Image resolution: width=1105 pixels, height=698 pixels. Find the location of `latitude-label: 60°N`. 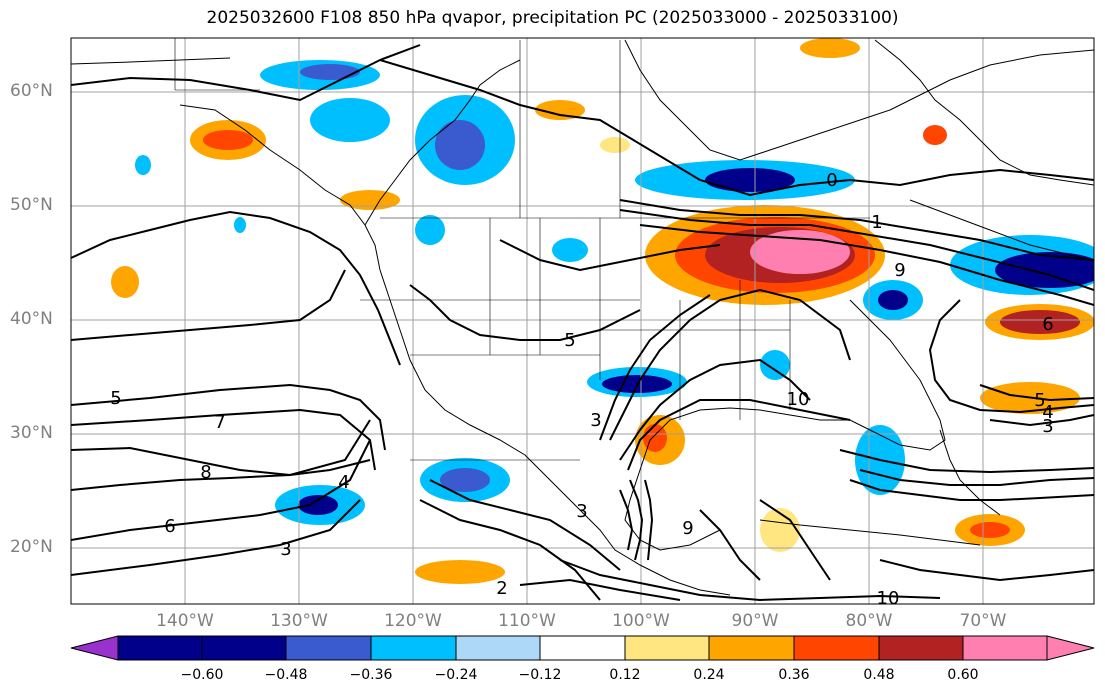

latitude-label: 60°N is located at coordinates (31, 91).